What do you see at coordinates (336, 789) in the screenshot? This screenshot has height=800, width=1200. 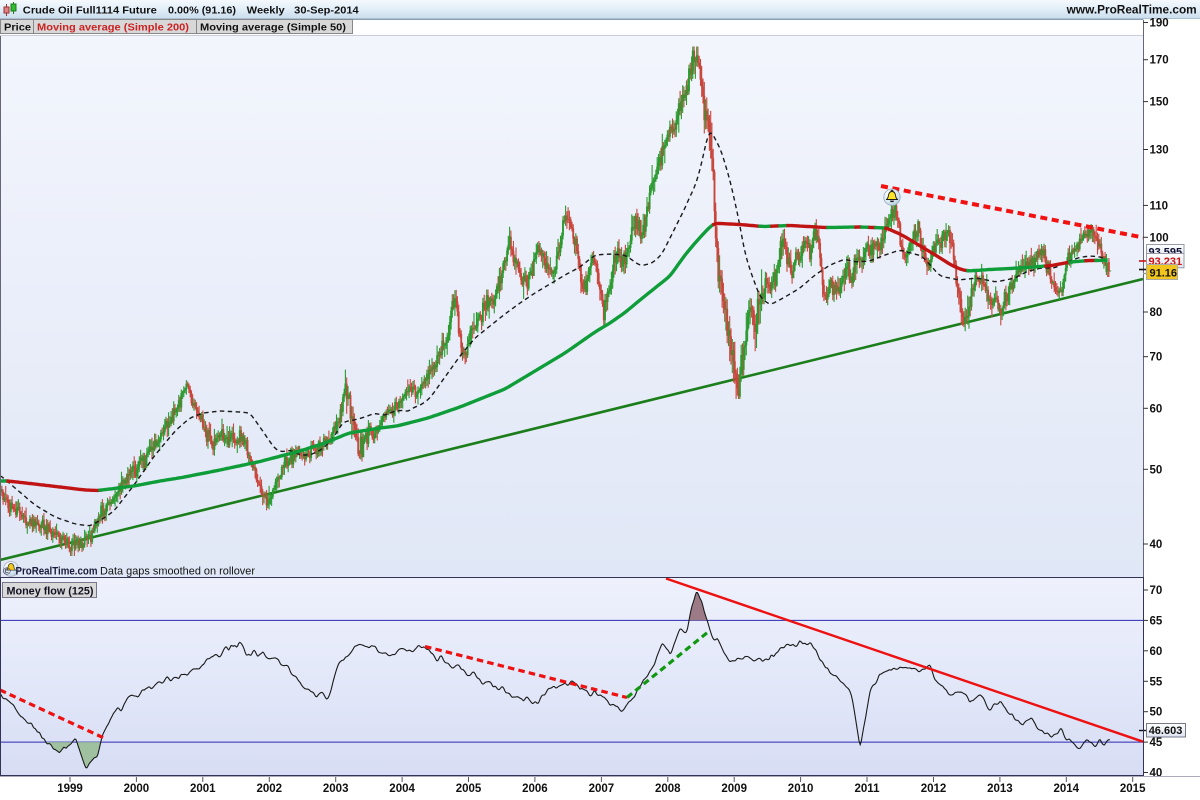 I see `svg-text: 2003` at bounding box center [336, 789].